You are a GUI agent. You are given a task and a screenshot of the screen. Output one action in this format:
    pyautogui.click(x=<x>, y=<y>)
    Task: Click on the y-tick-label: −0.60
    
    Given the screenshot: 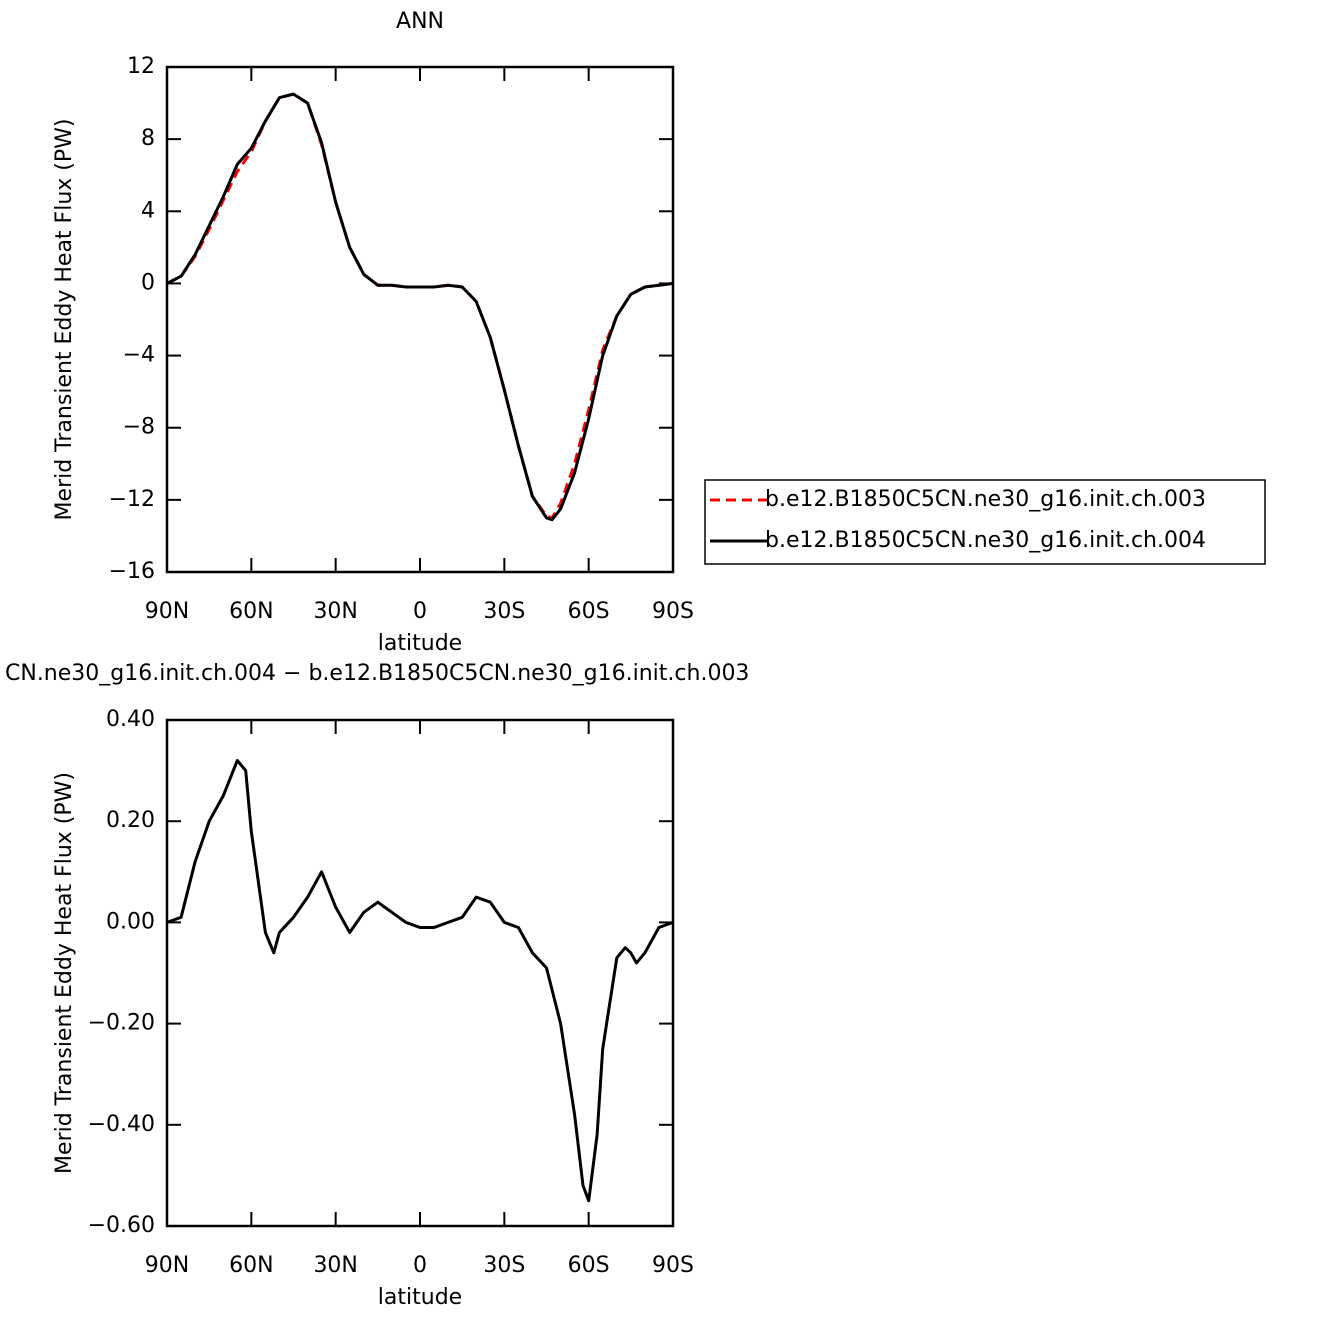 What is the action you would take?
    pyautogui.click(x=121, y=1225)
    